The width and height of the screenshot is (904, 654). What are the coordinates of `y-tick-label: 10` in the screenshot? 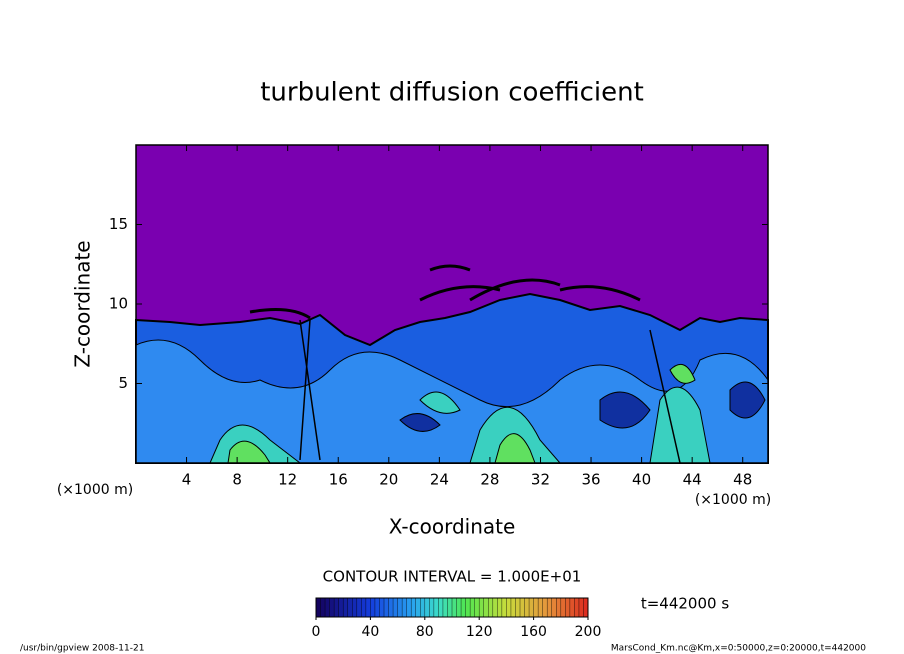 It's located at (118, 304).